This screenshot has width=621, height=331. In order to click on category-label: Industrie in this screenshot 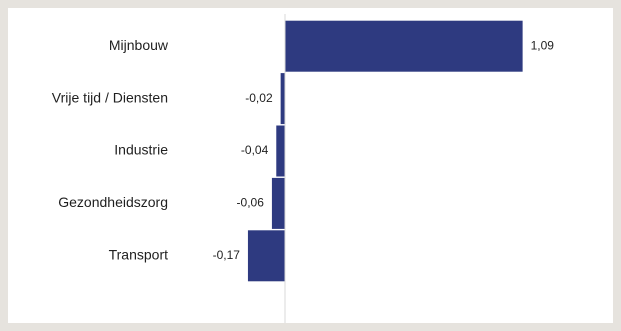, I will do `click(141, 150)`.